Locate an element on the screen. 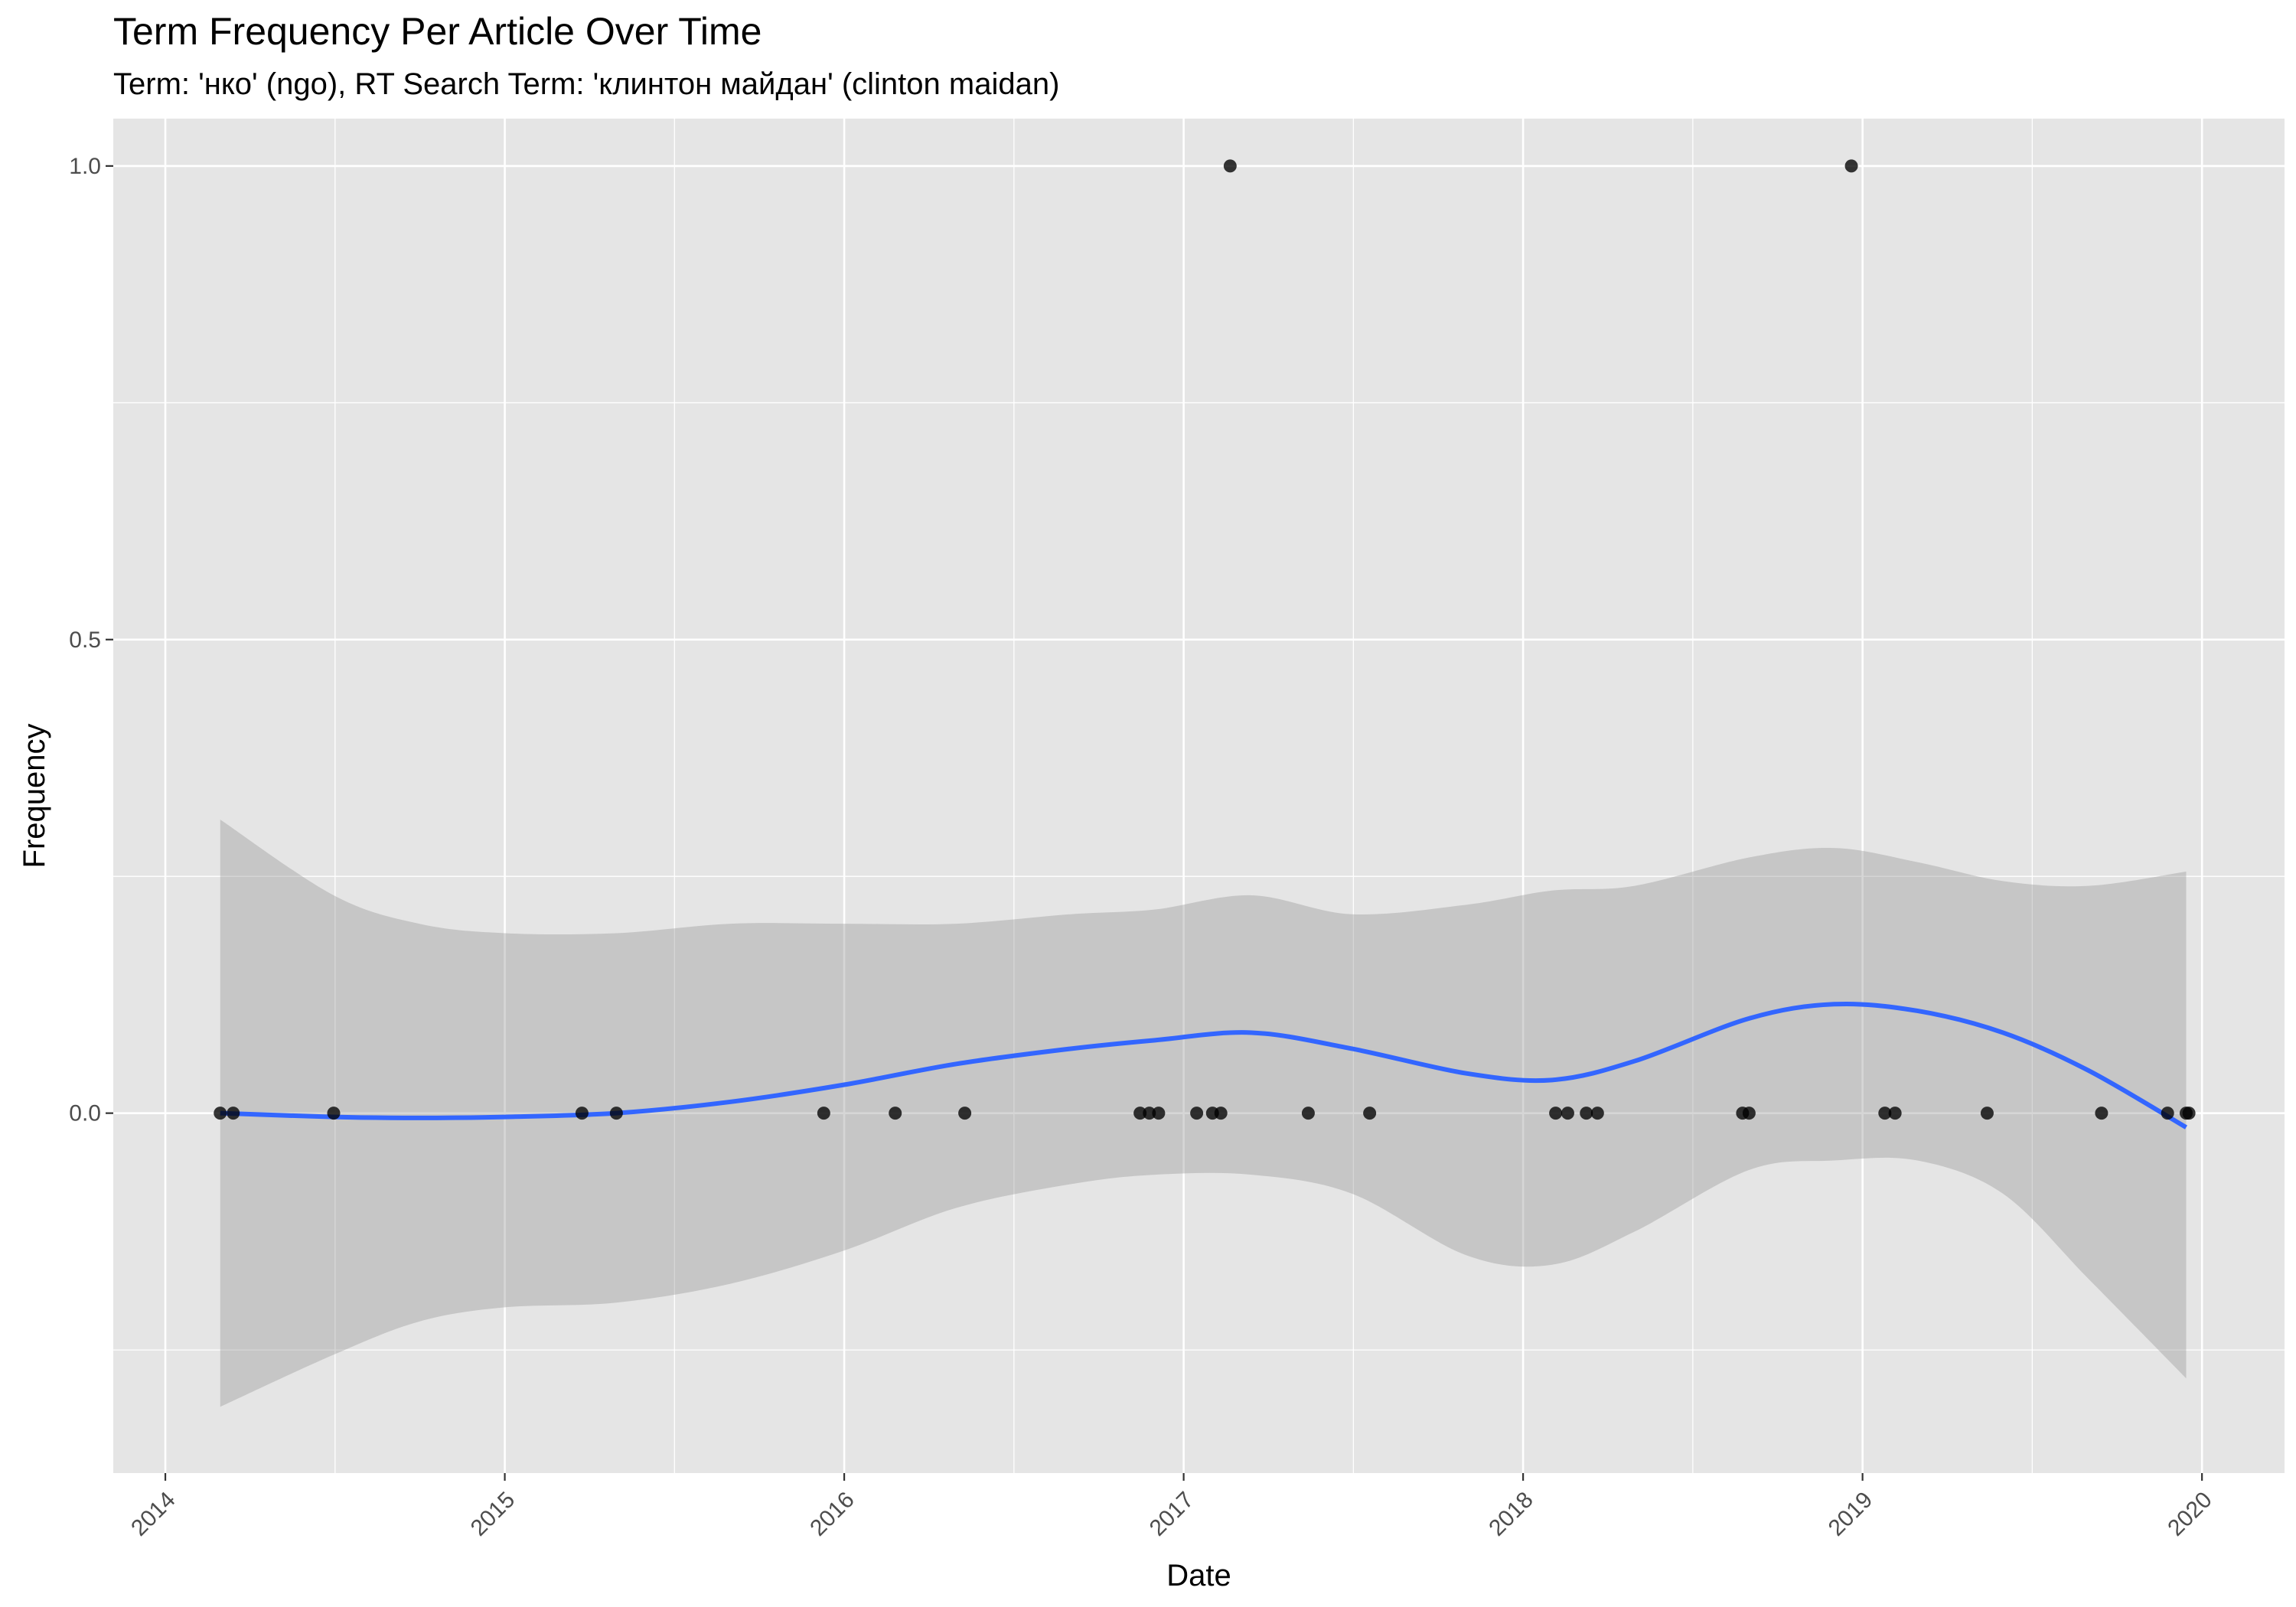 The height and width of the screenshot is (1607, 2296). x-tick-label: 2016 is located at coordinates (832, 1514).